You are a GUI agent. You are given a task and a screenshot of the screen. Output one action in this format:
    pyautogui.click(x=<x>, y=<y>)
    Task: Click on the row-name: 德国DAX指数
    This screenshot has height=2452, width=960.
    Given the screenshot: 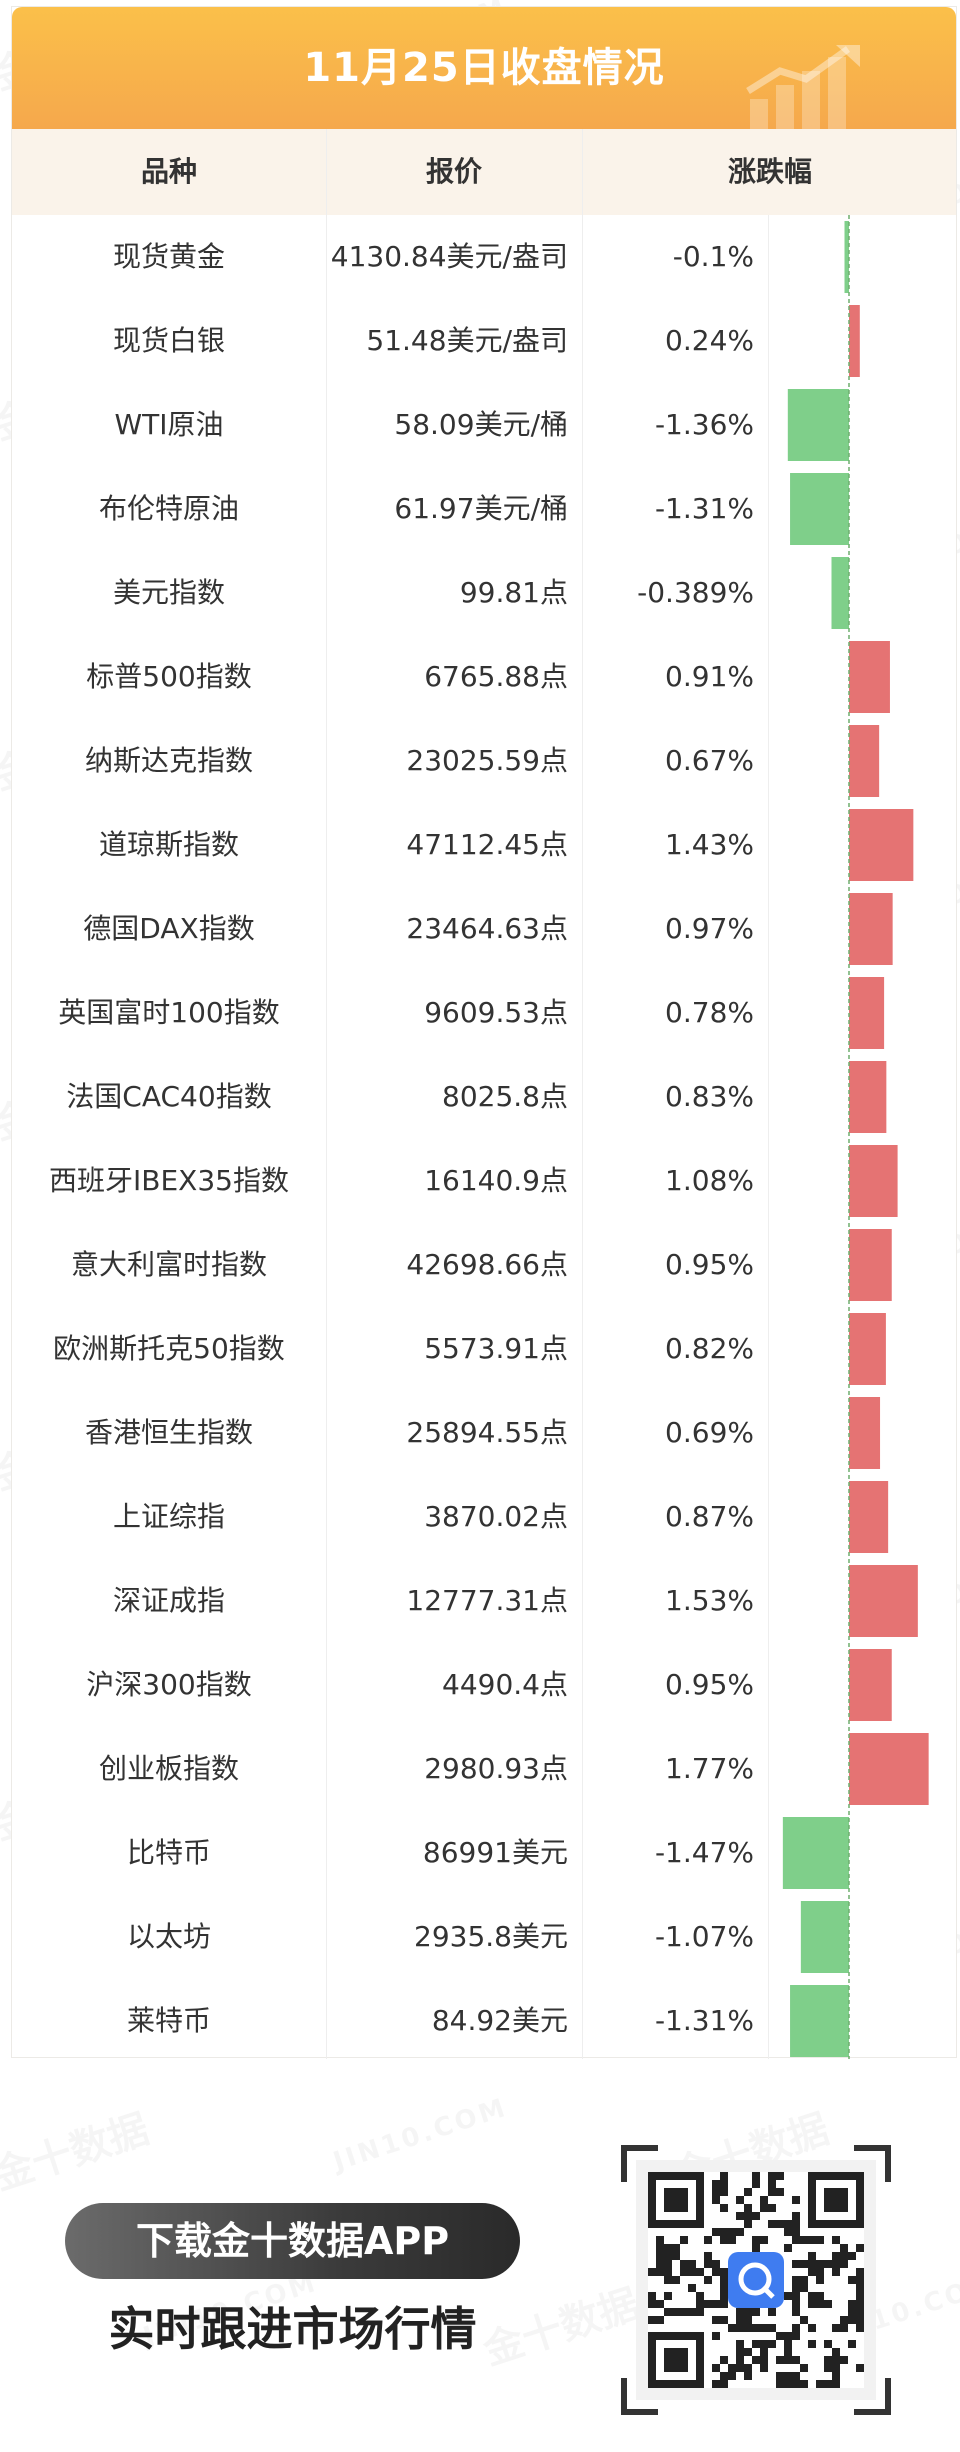 What is the action you would take?
    pyautogui.click(x=169, y=928)
    